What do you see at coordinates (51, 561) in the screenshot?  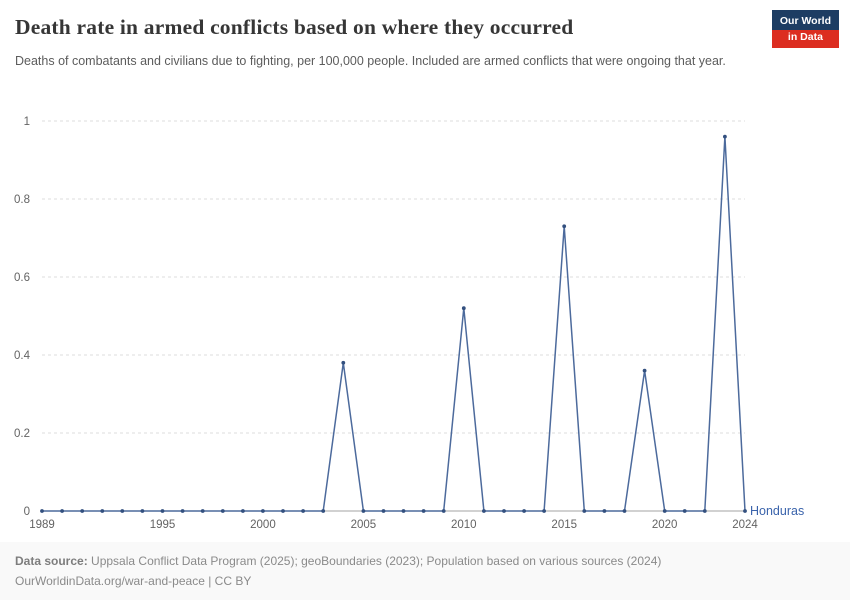 I see `data-source-label: Data source:` at bounding box center [51, 561].